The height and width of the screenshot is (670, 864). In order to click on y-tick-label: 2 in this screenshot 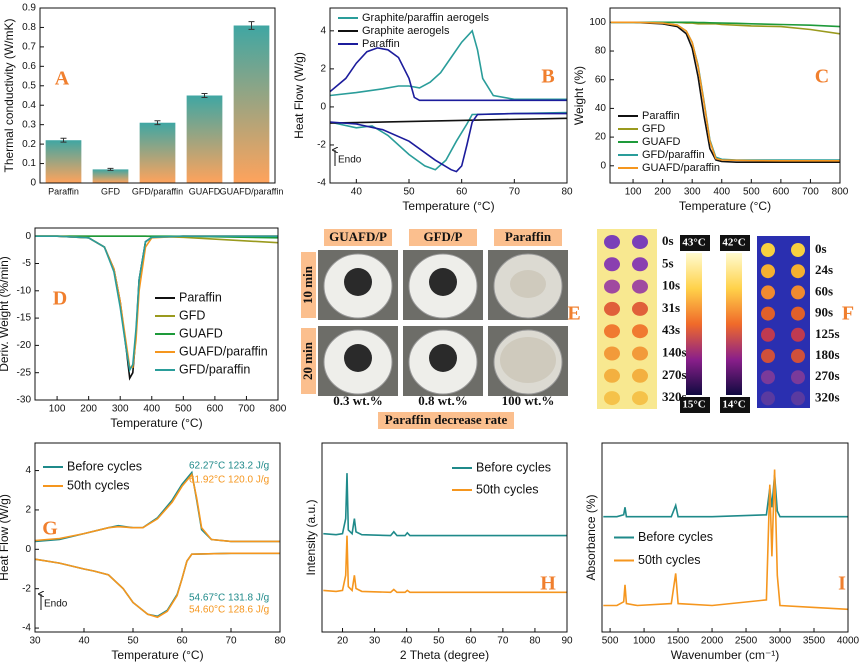, I will do `click(323, 69)`.